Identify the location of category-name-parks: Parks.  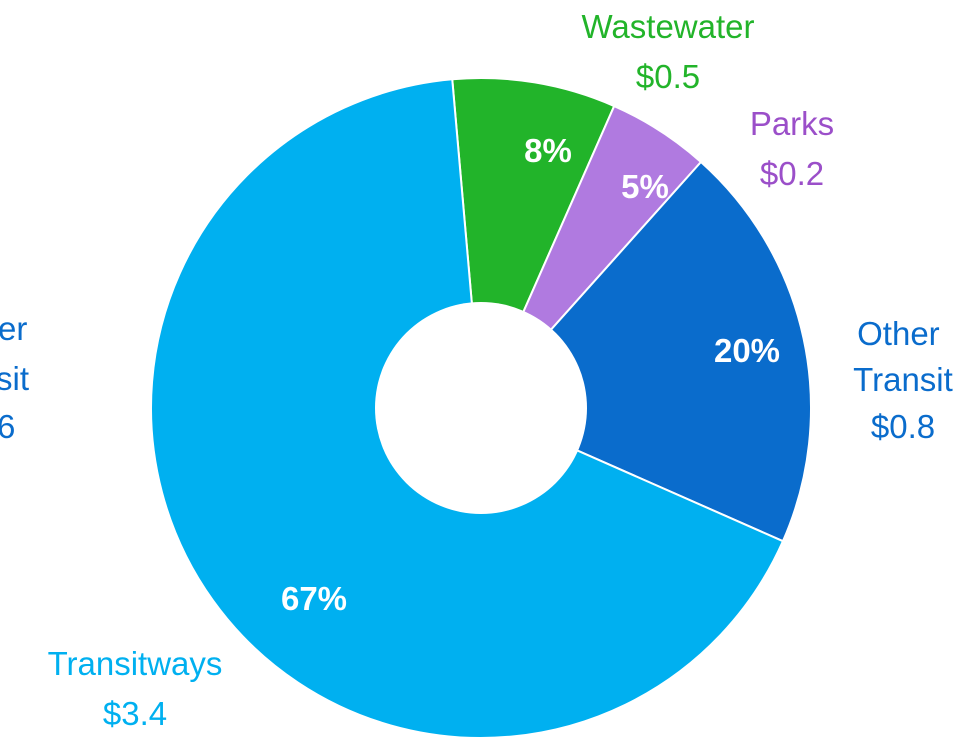
(792, 123).